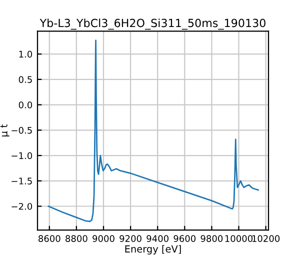  What do you see at coordinates (5, 130) in the screenshot?
I see `y-axis-title: μ t` at bounding box center [5, 130].